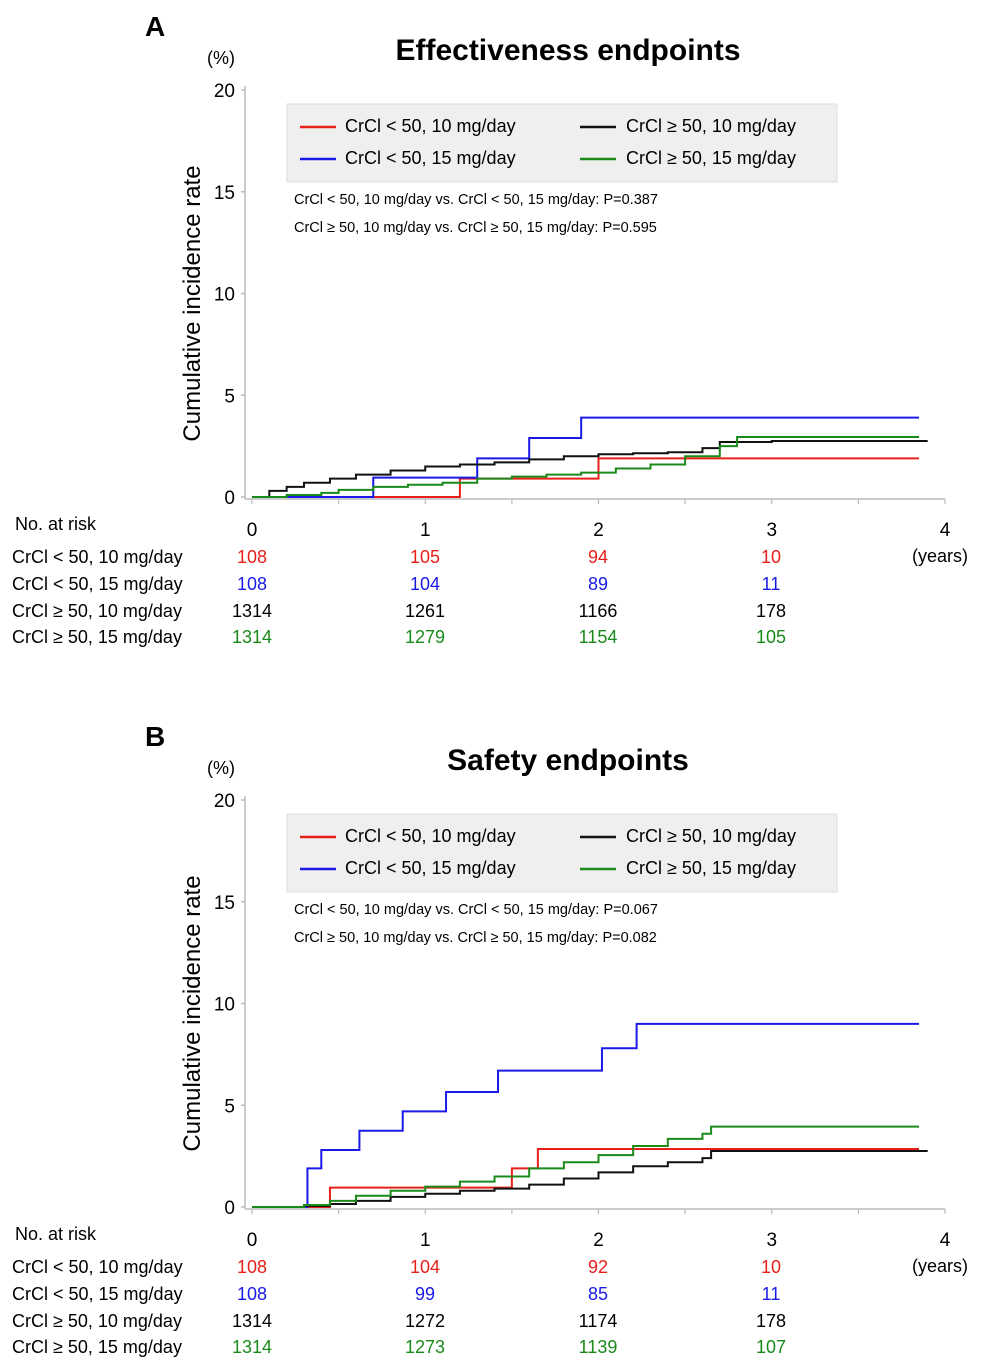 This screenshot has height=1368, width=988. Describe the element at coordinates (568, 760) in the screenshot. I see `chart-title: Safety endpoints` at that location.